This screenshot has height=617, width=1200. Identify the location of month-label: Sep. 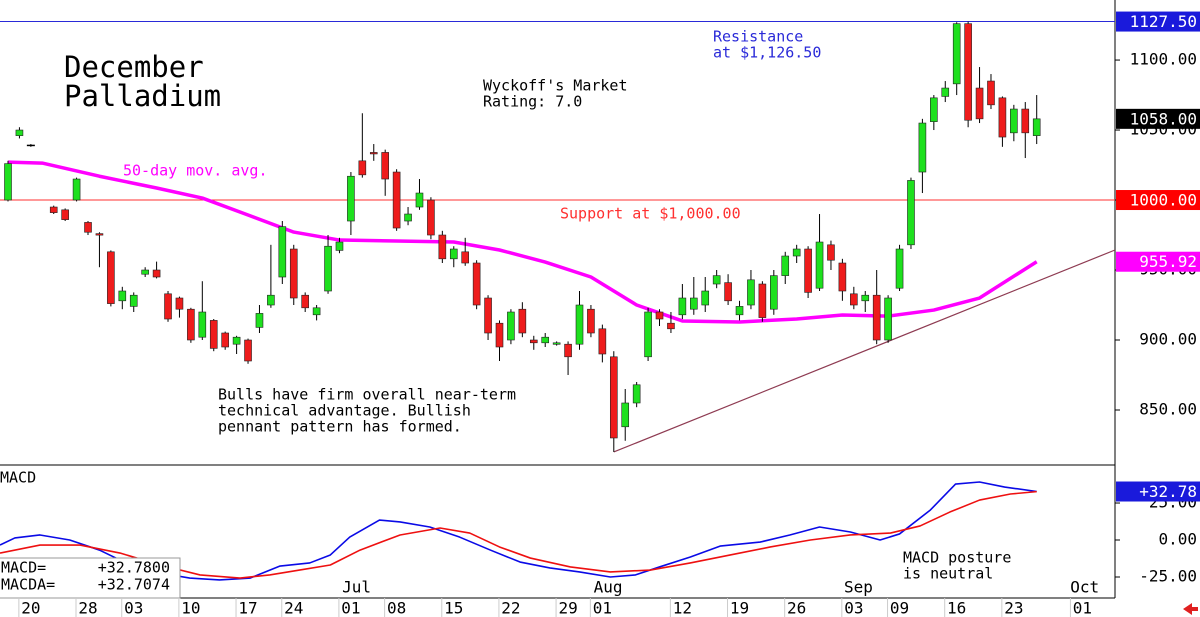
(858, 587).